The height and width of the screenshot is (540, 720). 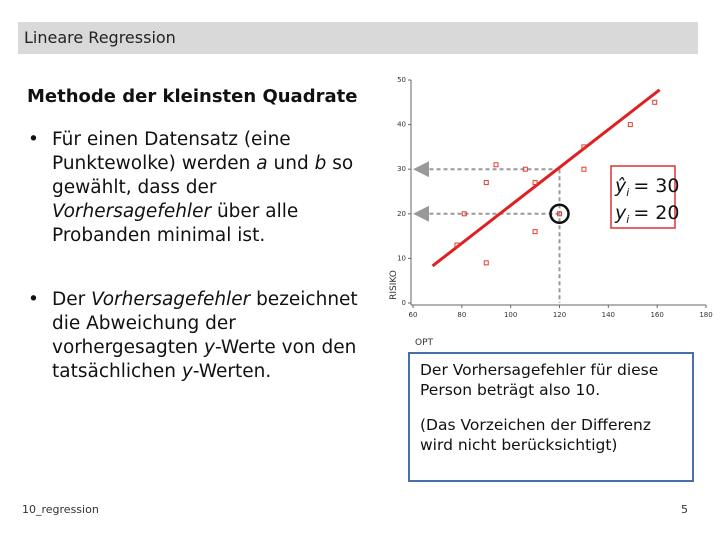 I want to click on y-axis-label: RISIKO, so click(x=394, y=285).